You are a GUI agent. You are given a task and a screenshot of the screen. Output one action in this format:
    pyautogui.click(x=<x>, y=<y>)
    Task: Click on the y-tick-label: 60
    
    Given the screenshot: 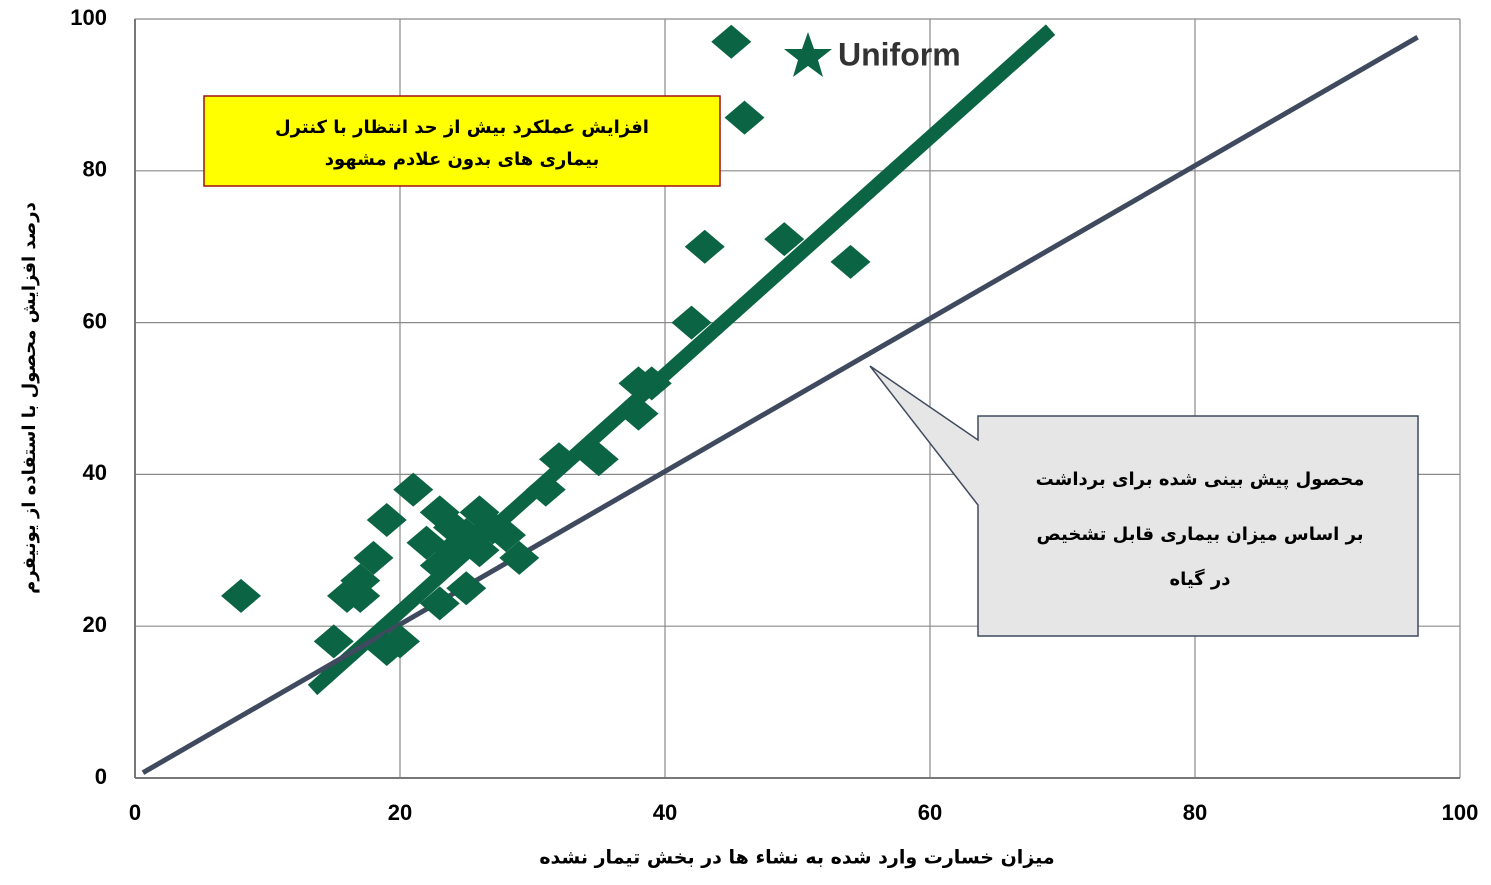 What is the action you would take?
    pyautogui.click(x=95, y=320)
    